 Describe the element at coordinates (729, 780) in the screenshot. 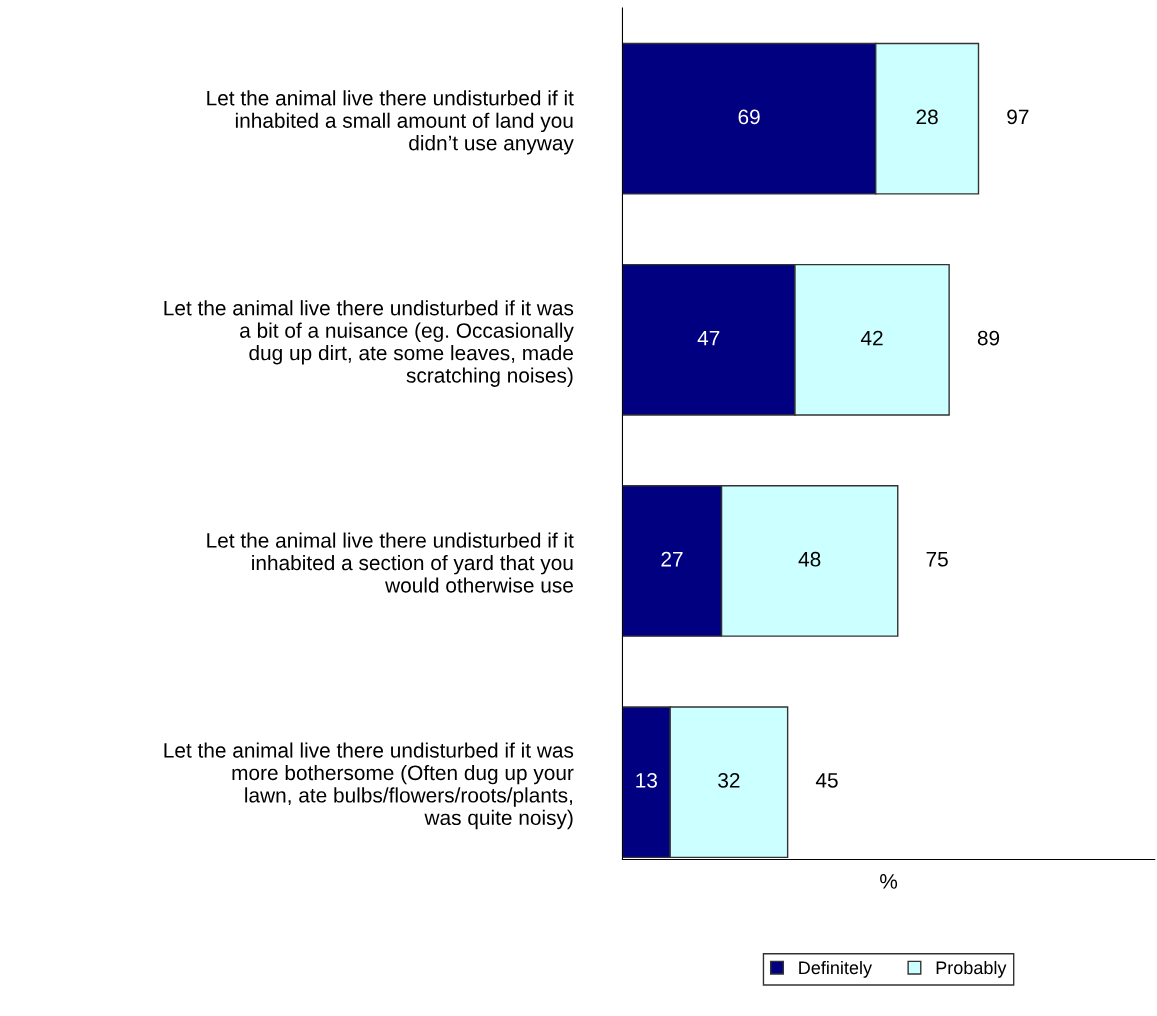

I see `data-label: 32` at that location.